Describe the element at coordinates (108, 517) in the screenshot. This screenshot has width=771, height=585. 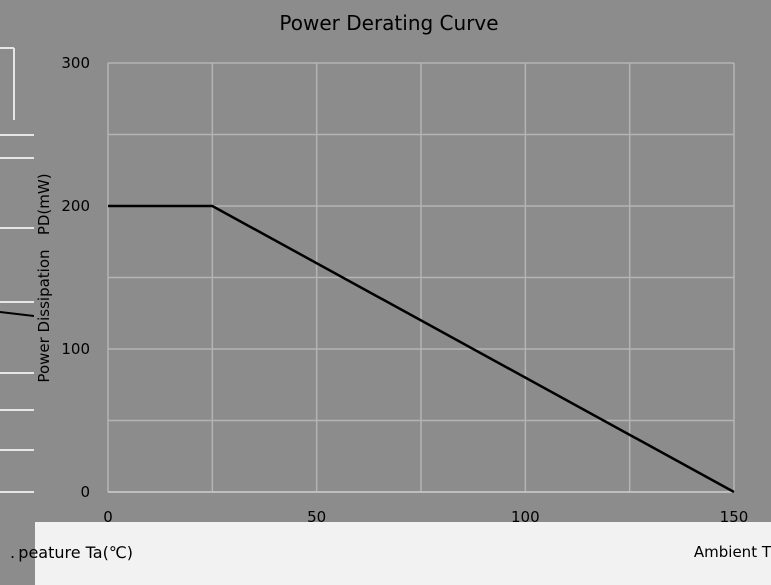
I see `x-tick-label: 0` at that location.